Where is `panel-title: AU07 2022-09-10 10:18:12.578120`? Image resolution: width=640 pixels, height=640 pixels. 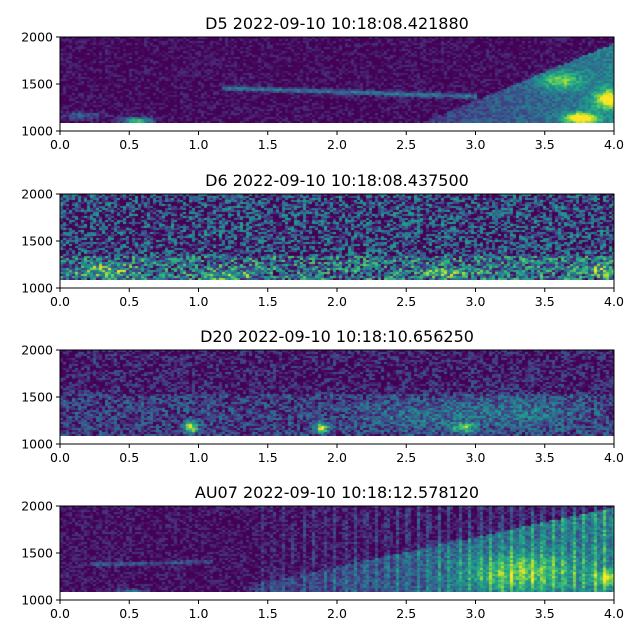 panel-title: AU07 2022-09-10 10:18:12.578120 is located at coordinates (337, 492).